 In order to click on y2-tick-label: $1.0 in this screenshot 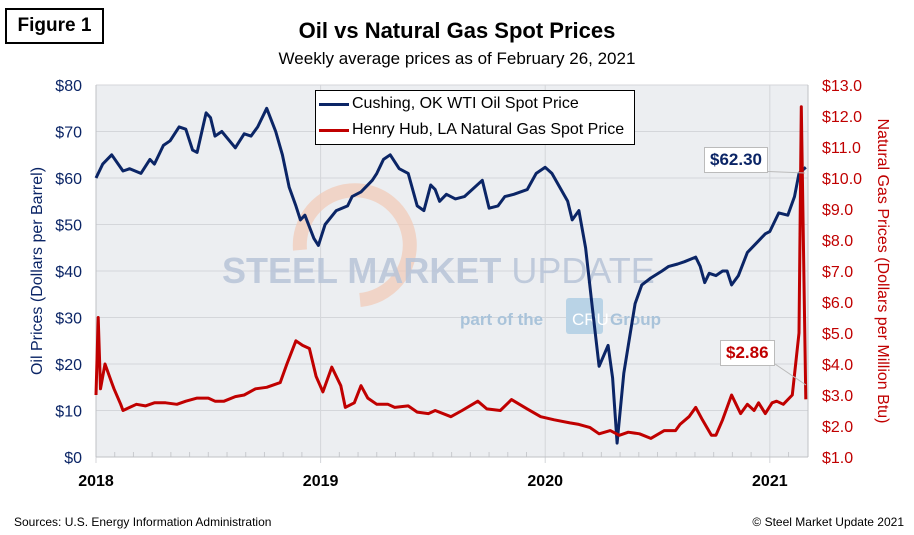, I will do `click(837, 458)`.